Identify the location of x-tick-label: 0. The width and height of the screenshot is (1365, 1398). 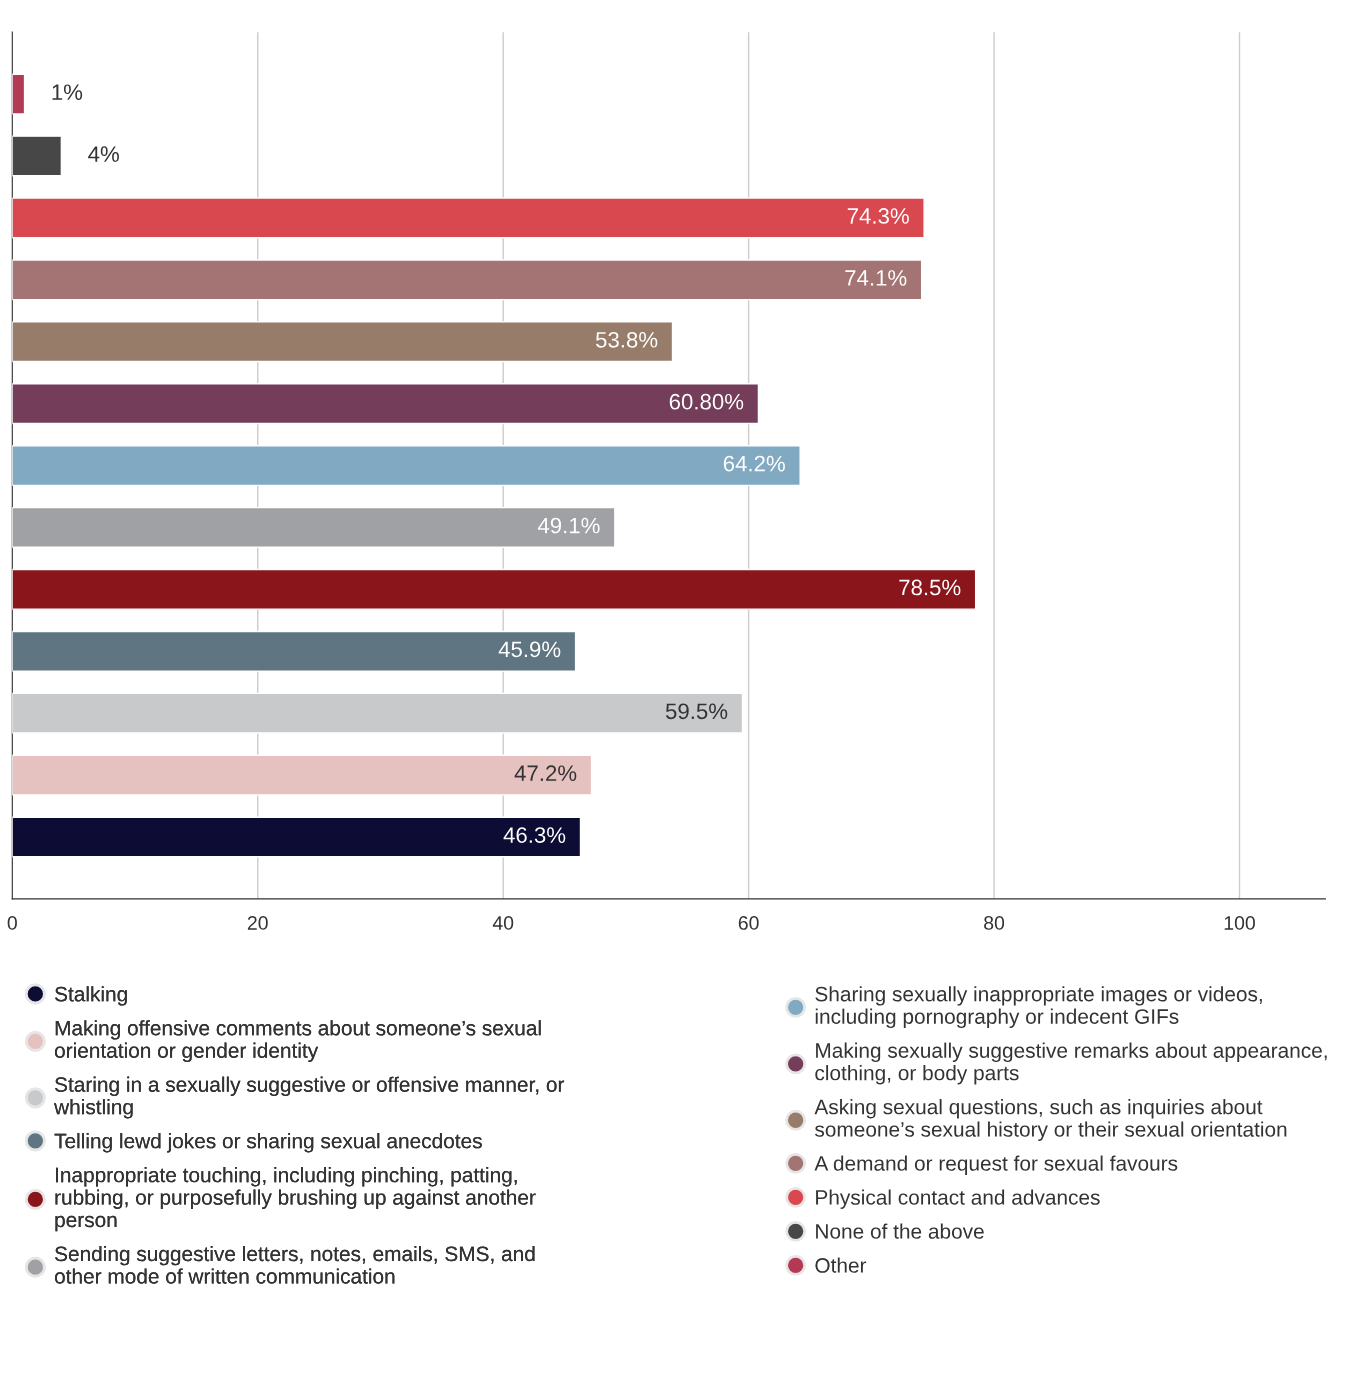
(12, 923).